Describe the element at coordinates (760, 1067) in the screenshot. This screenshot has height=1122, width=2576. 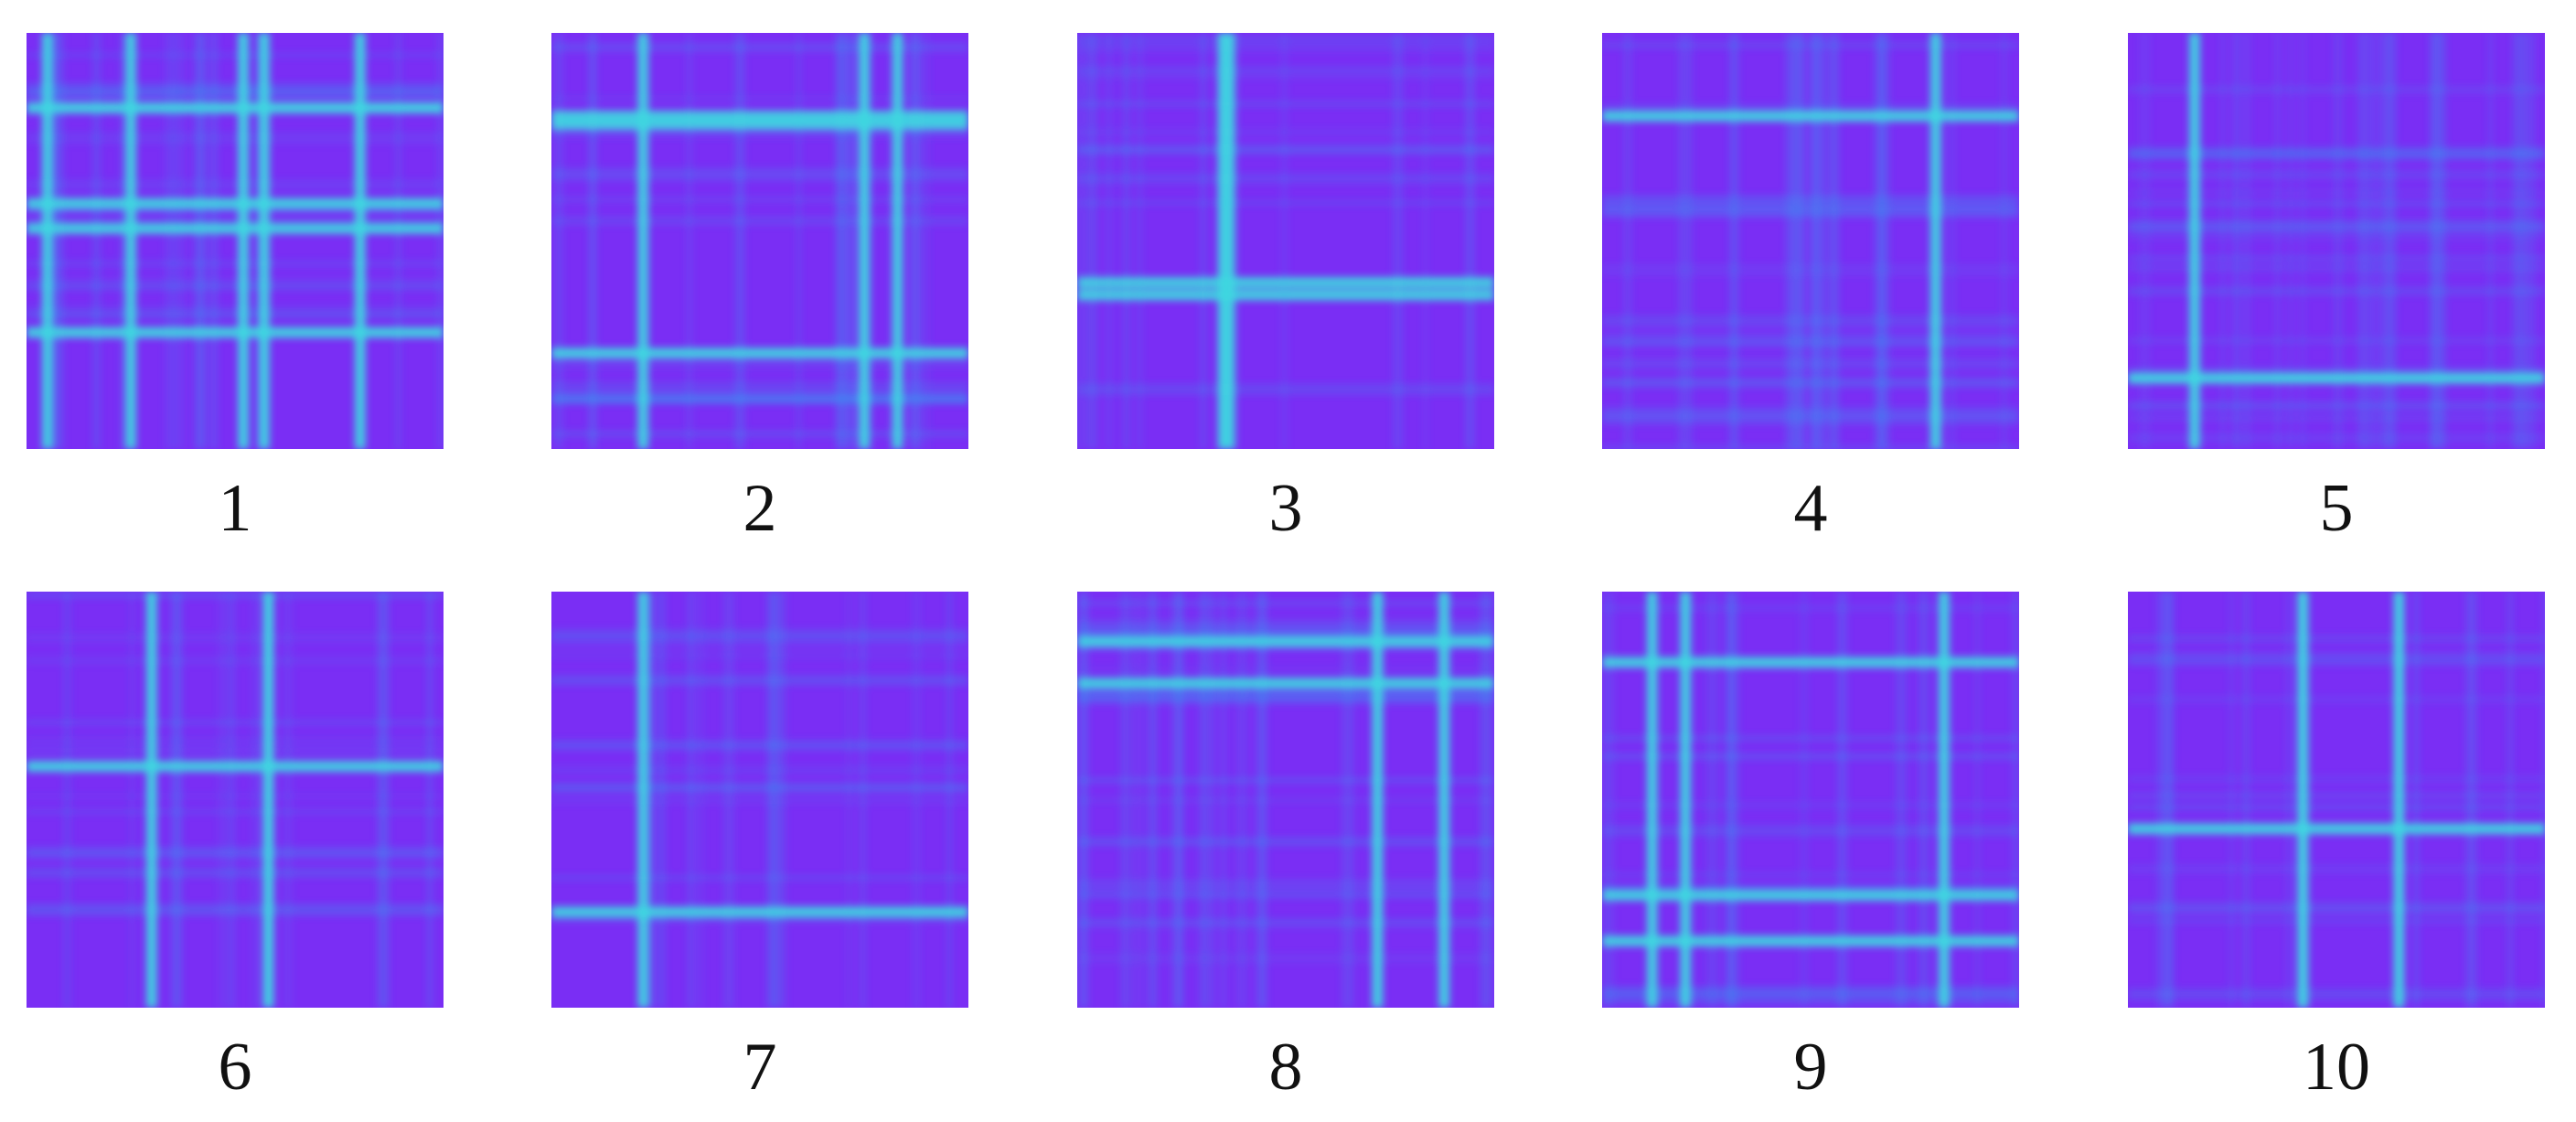
I see `panel-label: 7` at that location.